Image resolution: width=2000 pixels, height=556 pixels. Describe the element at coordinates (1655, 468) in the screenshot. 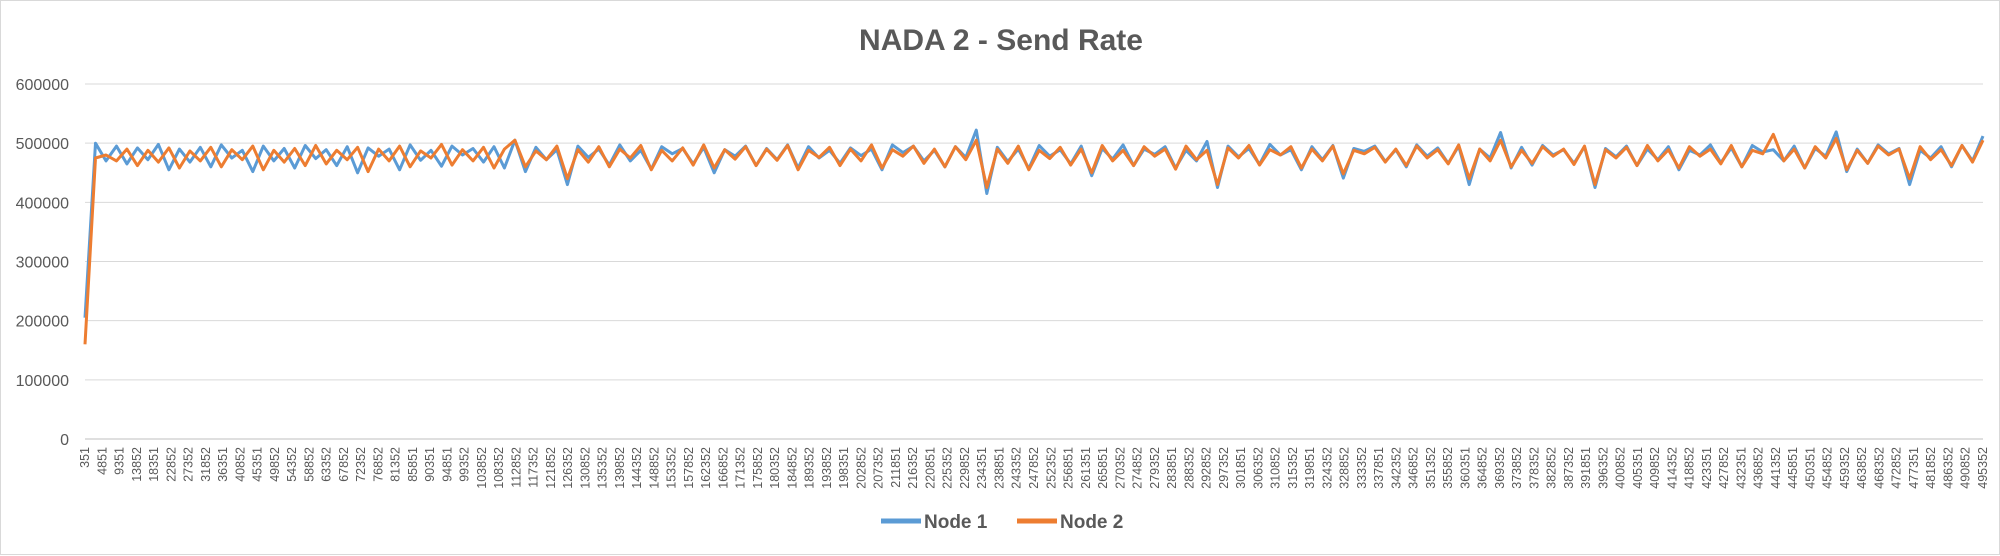

I see `x-tick-label: 409852` at that location.